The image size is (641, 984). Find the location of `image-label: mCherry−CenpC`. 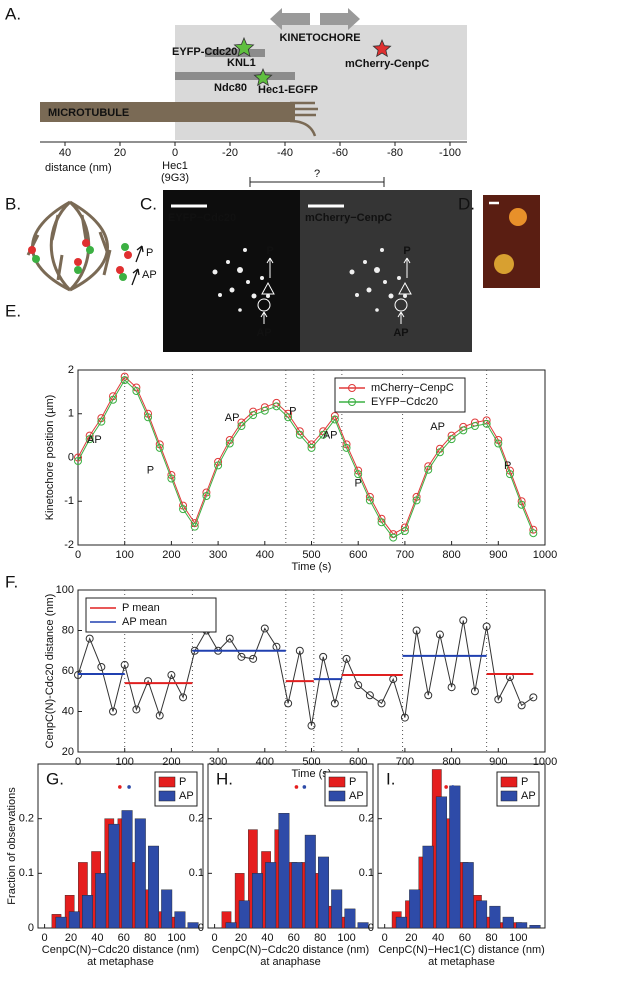

image-label: mCherry−CenpC is located at coordinates (348, 218).